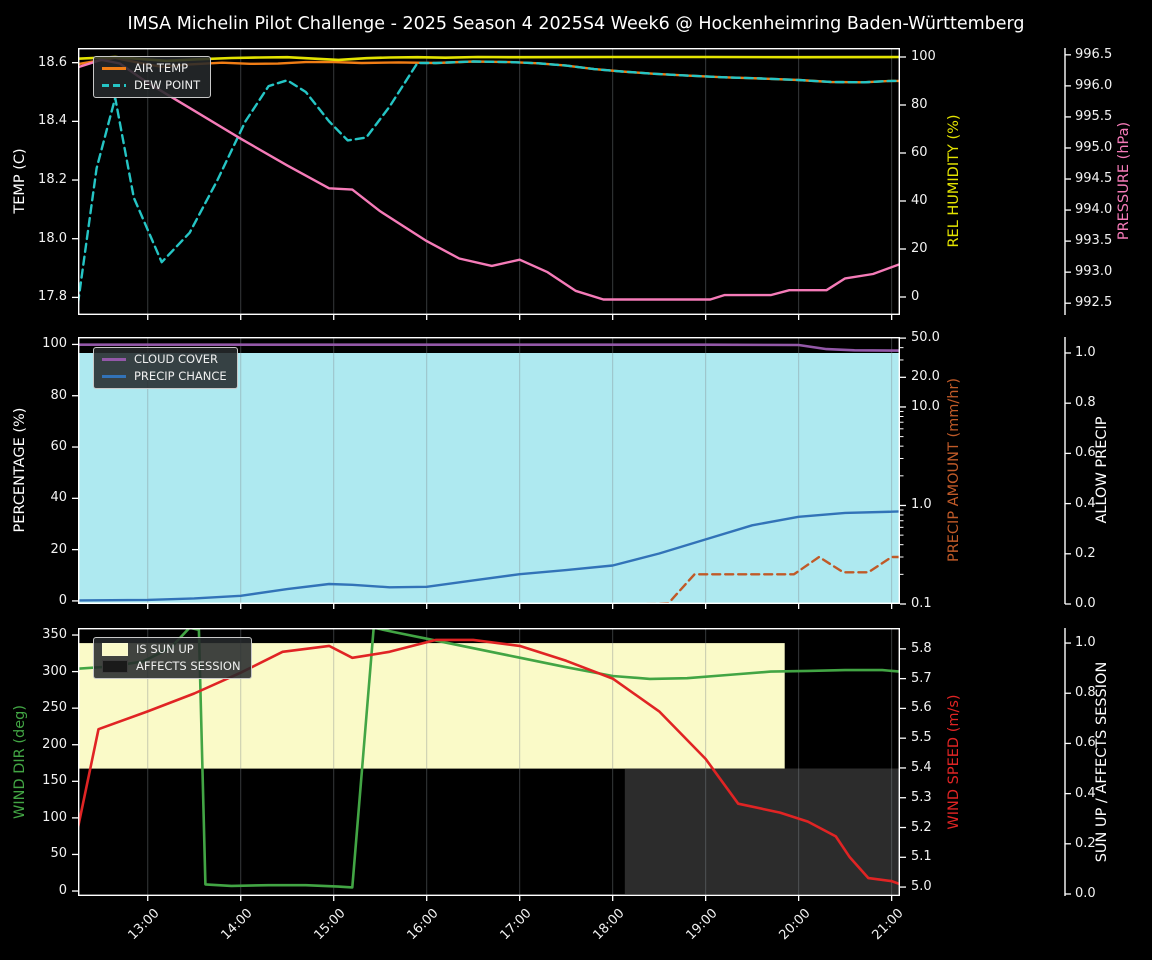 This screenshot has width=1152, height=960. I want to click on y-tick-label: 50.0, so click(925, 338).